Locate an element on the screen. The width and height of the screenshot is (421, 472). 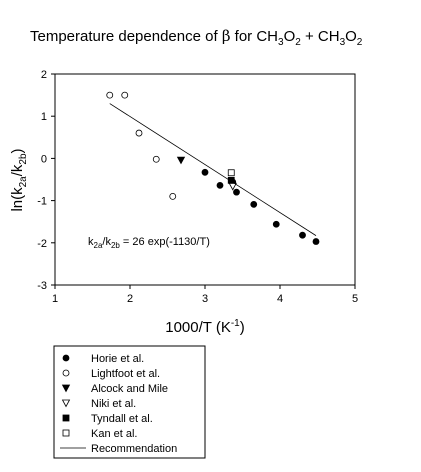
y-tick-label: 1 is located at coordinates (44, 117).